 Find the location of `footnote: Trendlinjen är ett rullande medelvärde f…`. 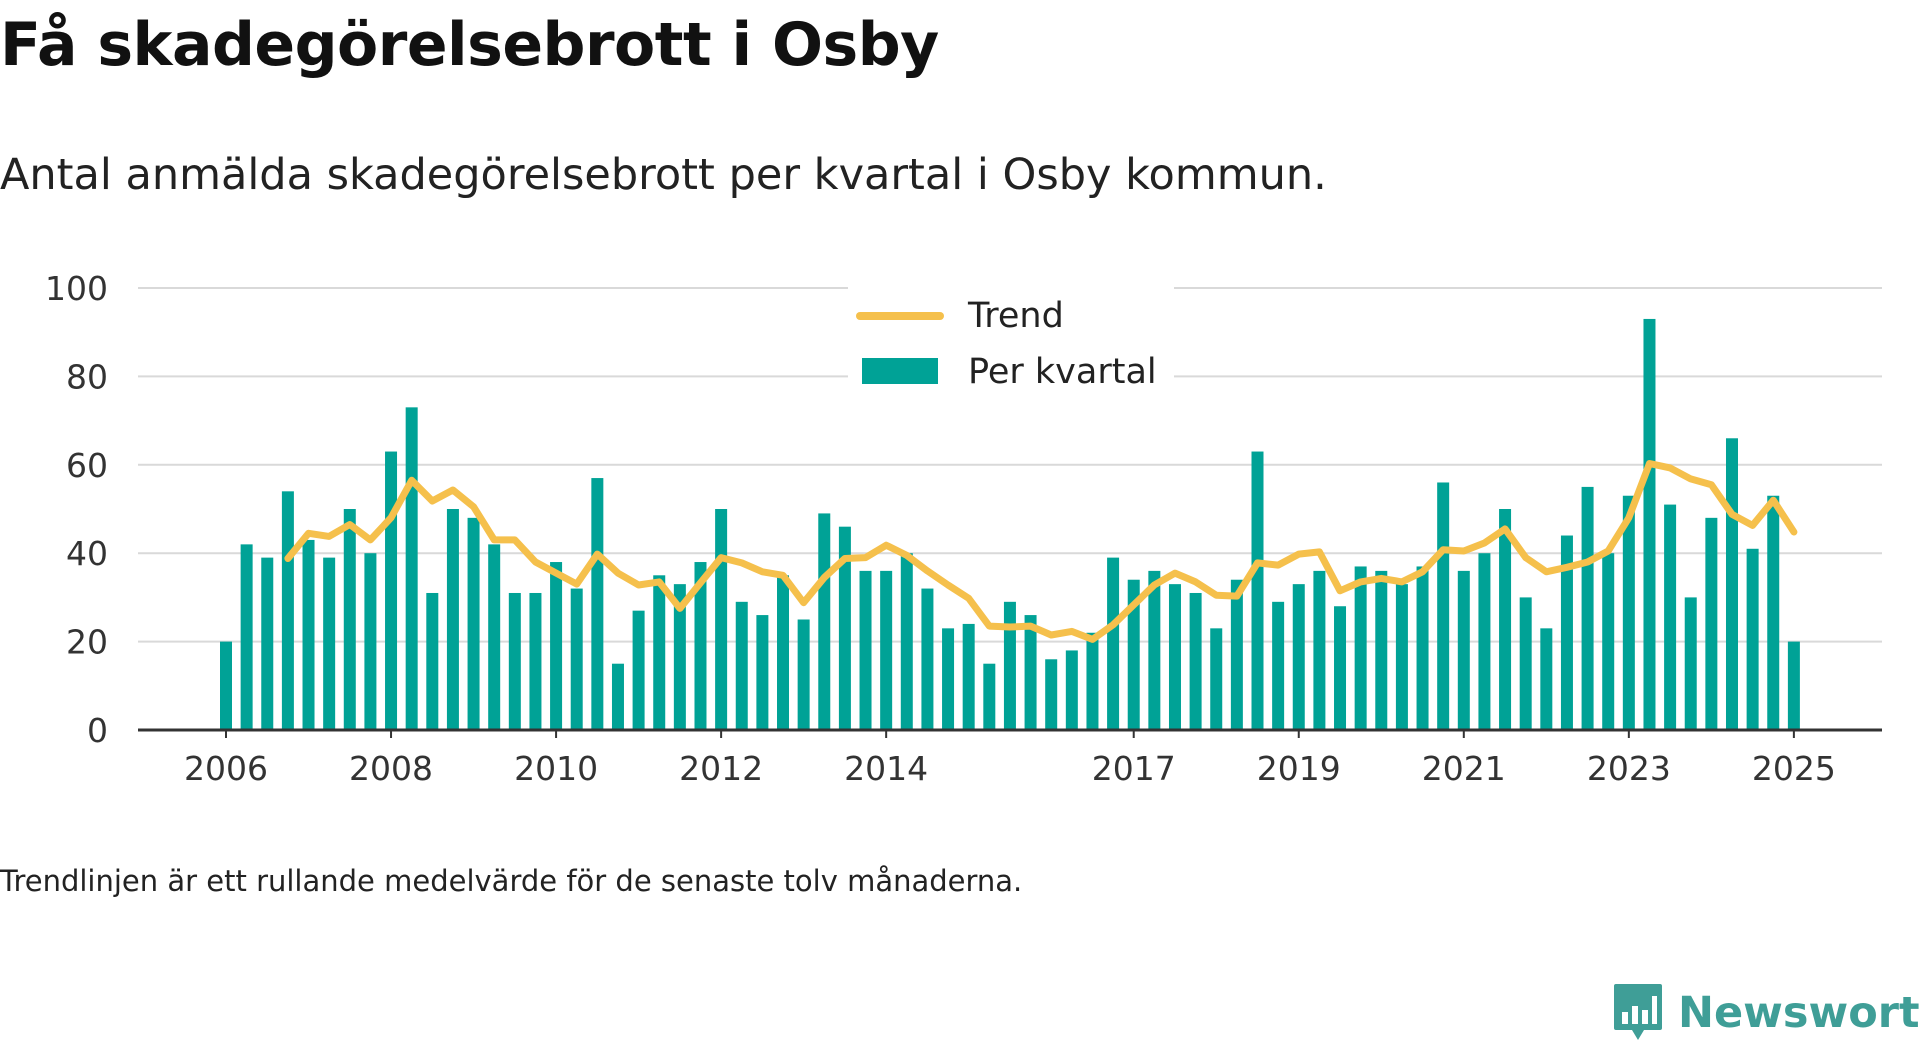

footnote: Trendlinjen är ett rullande medelvärde f… is located at coordinates (511, 881).